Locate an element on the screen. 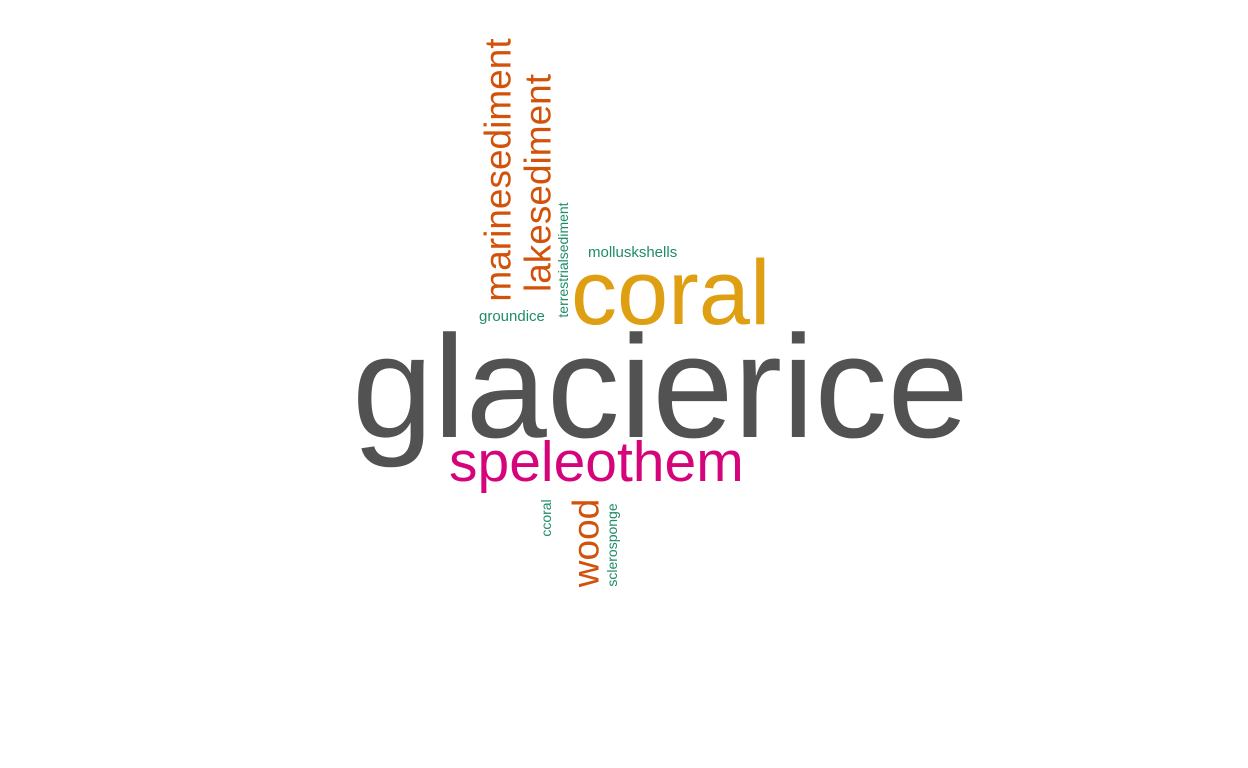 The width and height of the screenshot is (1248, 768). word-ccoral: ccoral is located at coordinates (546, 518).